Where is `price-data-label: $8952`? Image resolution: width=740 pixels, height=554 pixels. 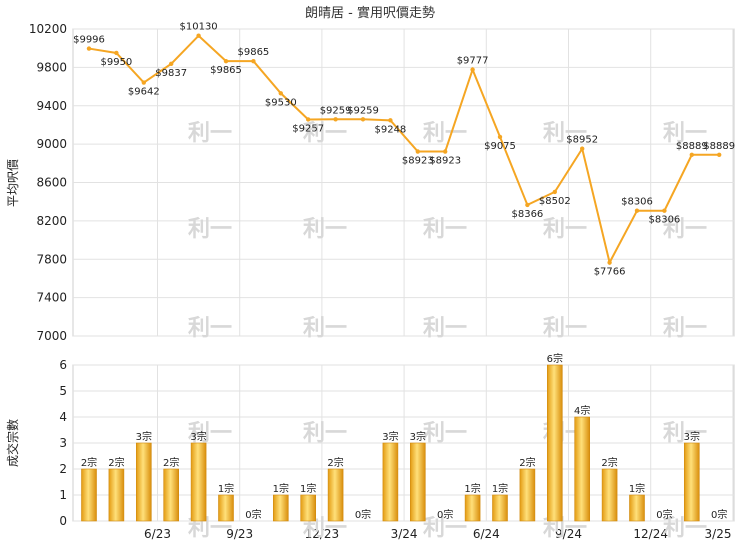 price-data-label: $8952 is located at coordinates (582, 140).